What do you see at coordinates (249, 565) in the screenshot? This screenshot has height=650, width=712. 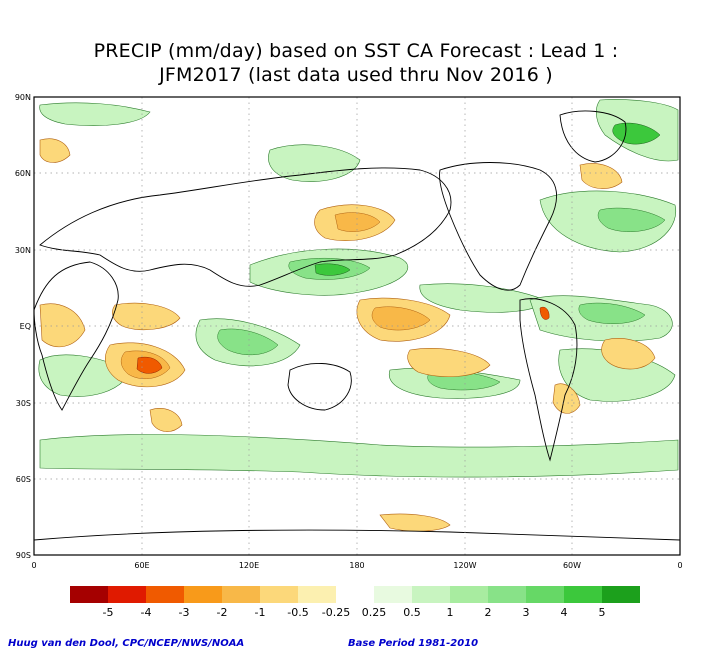 I see `lon-label-120e: 120E` at bounding box center [249, 565].